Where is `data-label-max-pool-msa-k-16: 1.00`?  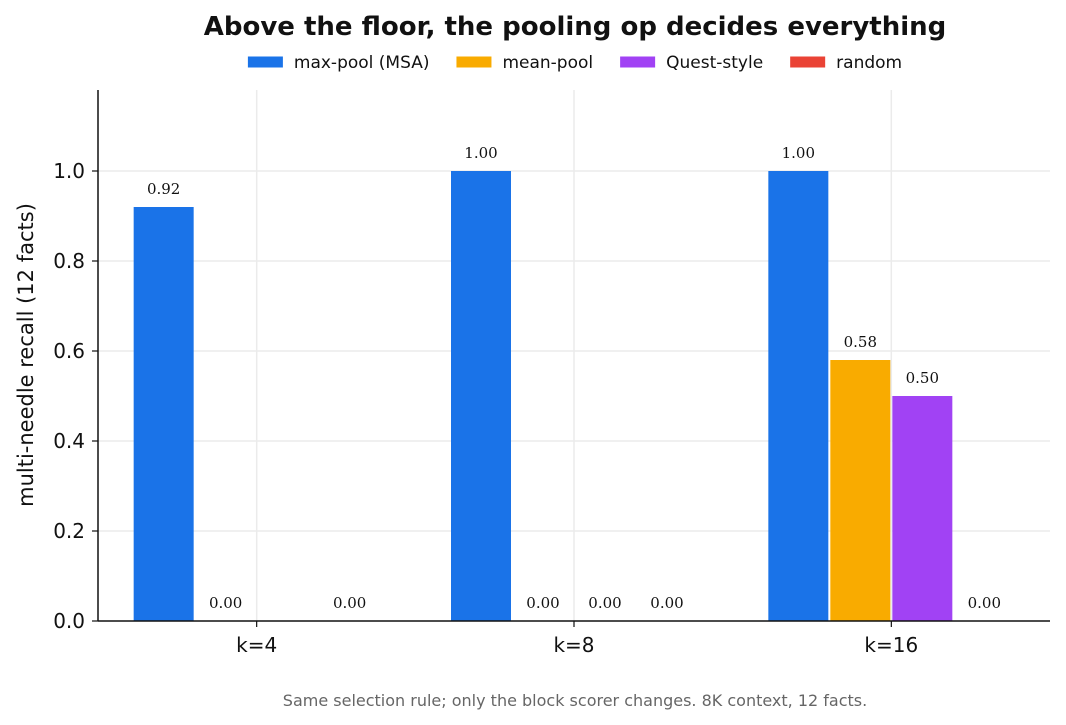
data-label-max-pool-msa-k-16: 1.00 is located at coordinates (798, 153).